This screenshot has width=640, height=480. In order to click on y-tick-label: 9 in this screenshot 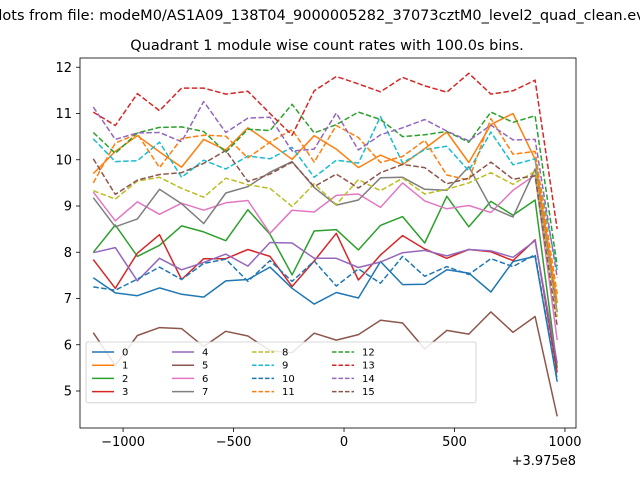, I will do `click(68, 207)`.